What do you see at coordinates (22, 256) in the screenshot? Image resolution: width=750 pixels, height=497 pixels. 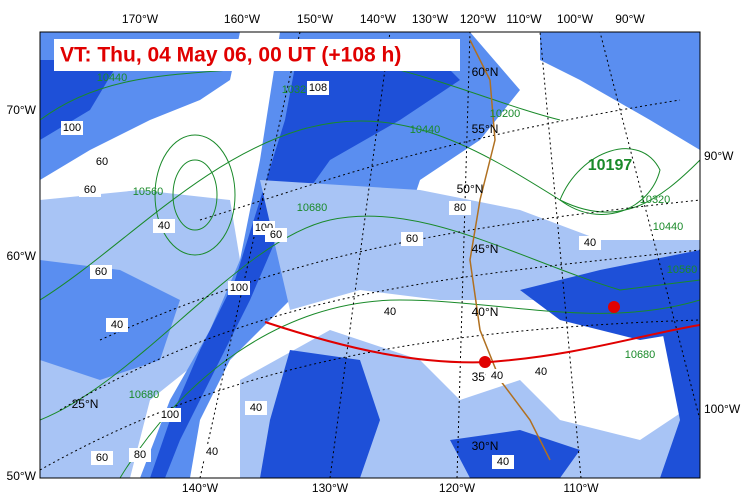 I see `lon-label: 60°W` at bounding box center [22, 256].